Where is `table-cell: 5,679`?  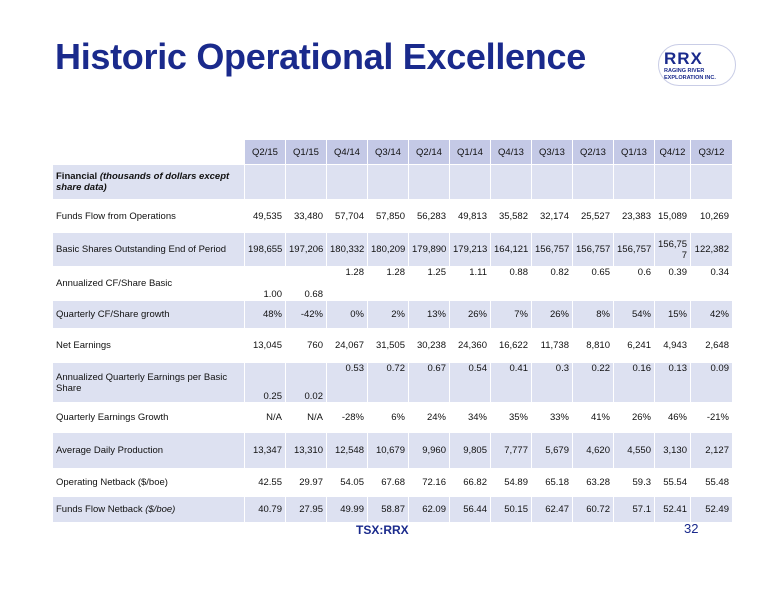 table-cell: 5,679 is located at coordinates (552, 450).